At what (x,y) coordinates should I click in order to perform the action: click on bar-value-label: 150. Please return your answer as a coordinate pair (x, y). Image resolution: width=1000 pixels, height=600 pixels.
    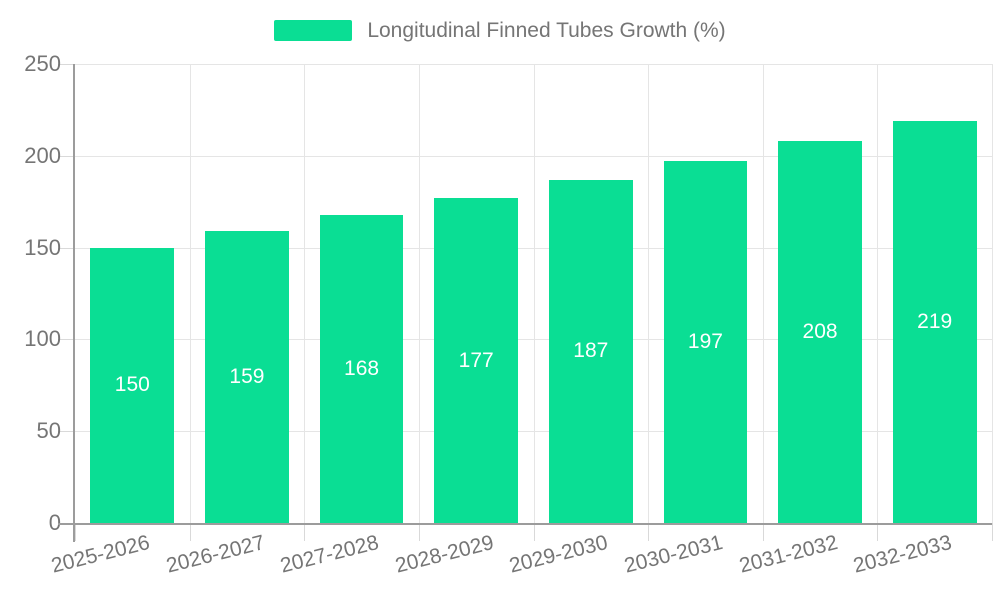
    Looking at the image, I should click on (132, 385).